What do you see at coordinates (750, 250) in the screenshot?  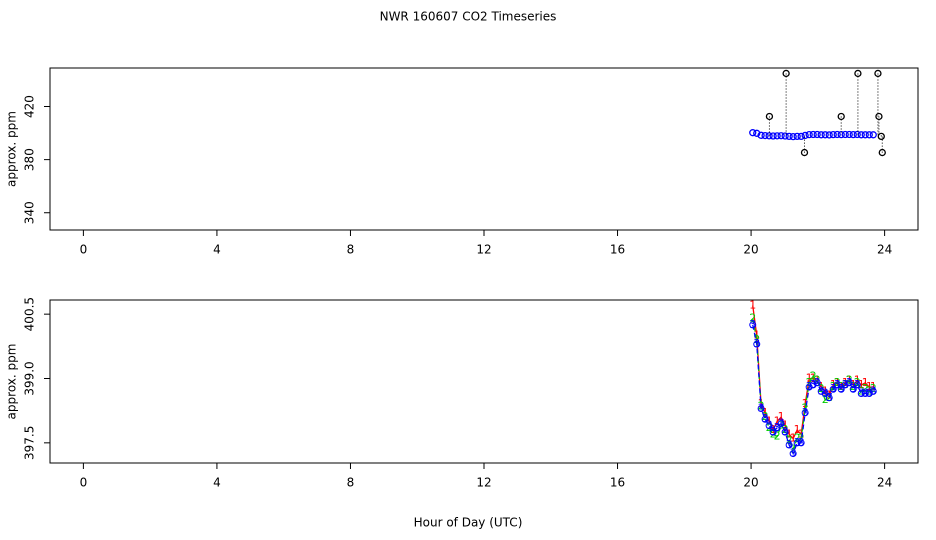 I see `x-tick-label: 20` at bounding box center [750, 250].